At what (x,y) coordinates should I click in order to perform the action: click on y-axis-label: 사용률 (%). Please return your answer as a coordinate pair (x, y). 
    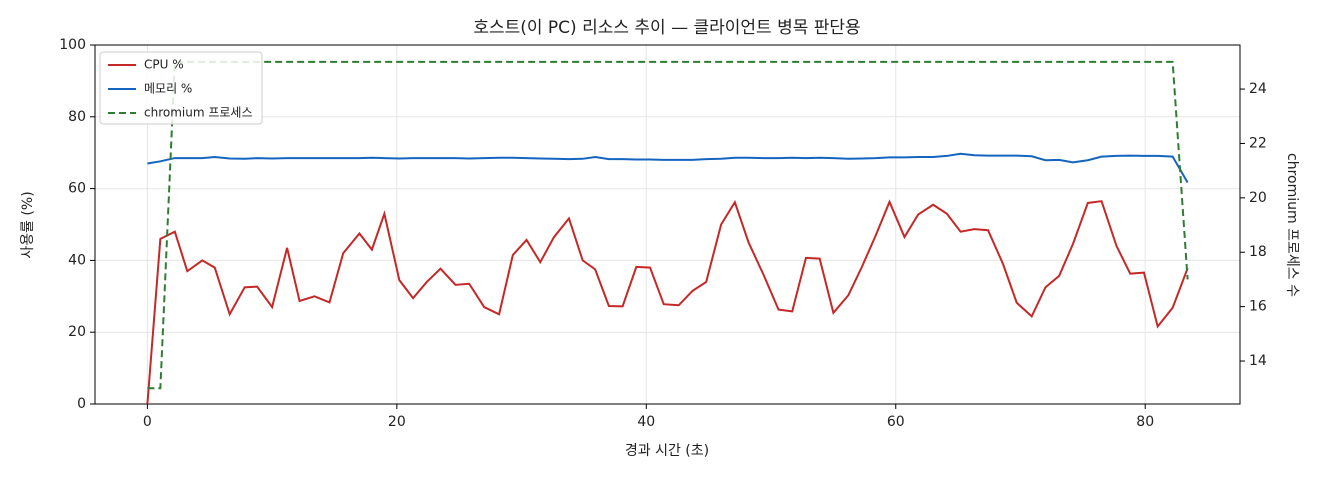
    Looking at the image, I should click on (28, 224).